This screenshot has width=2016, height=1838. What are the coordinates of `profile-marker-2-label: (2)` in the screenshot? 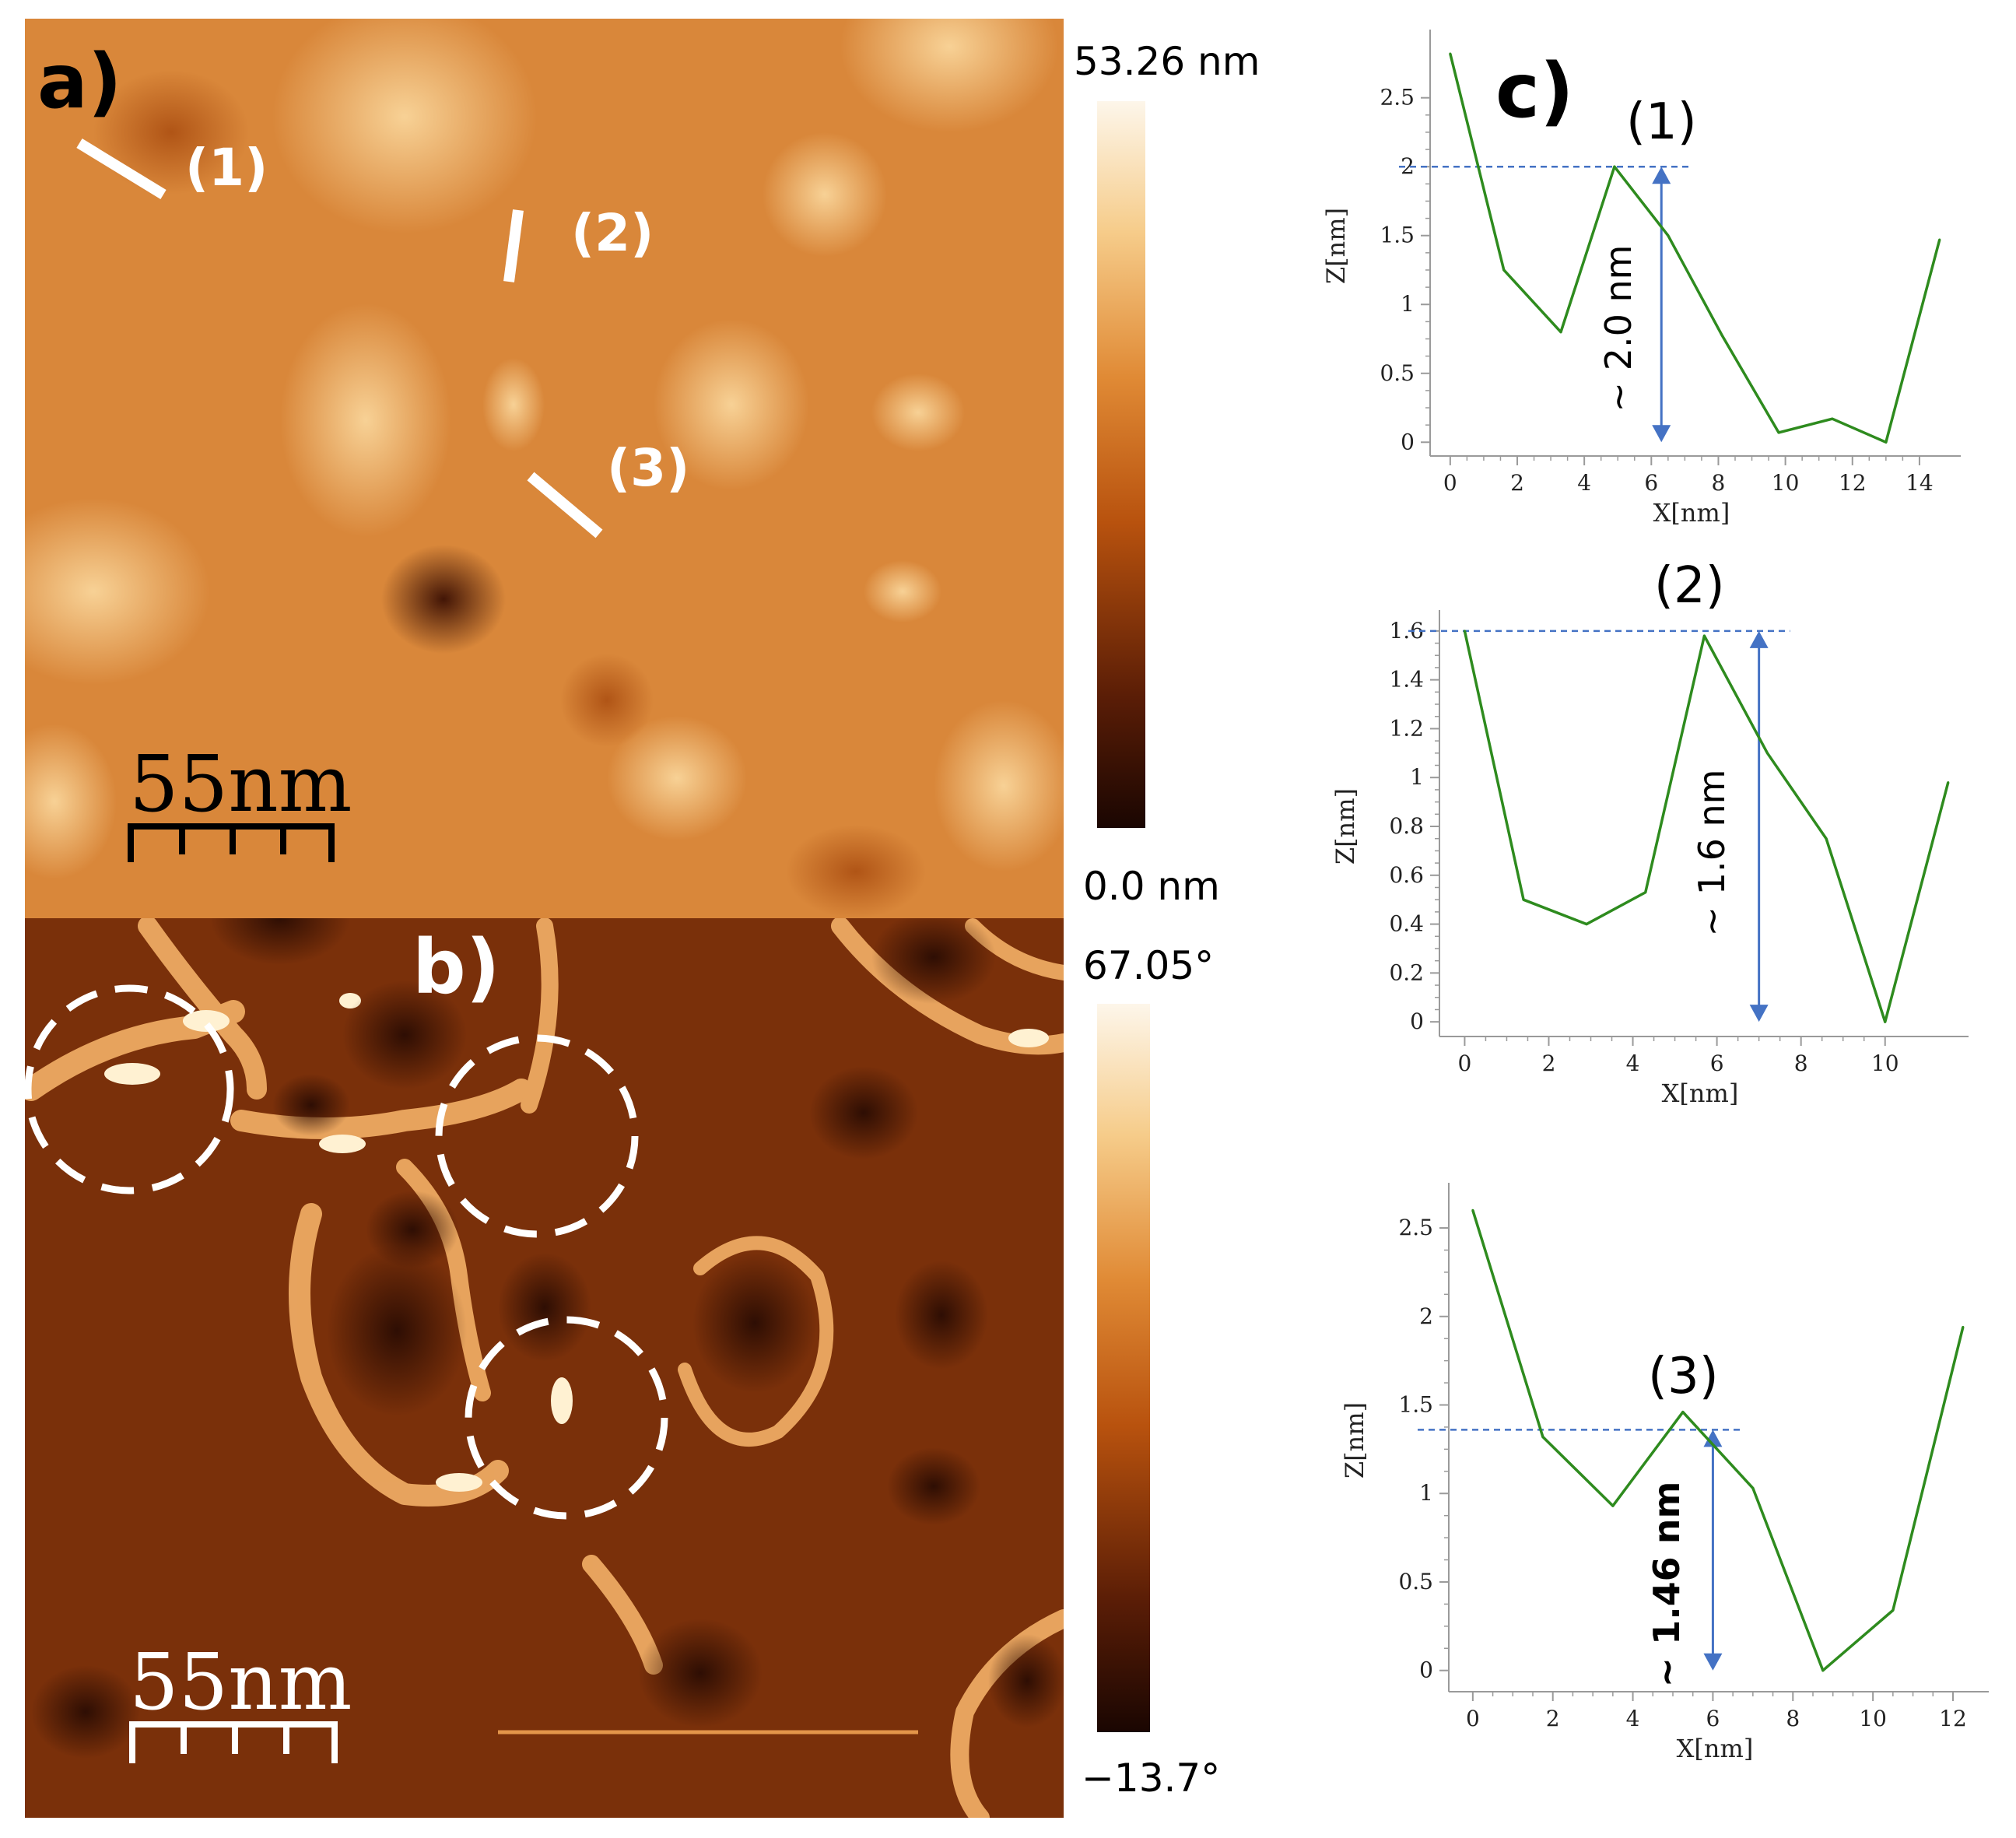 It's located at (612, 233).